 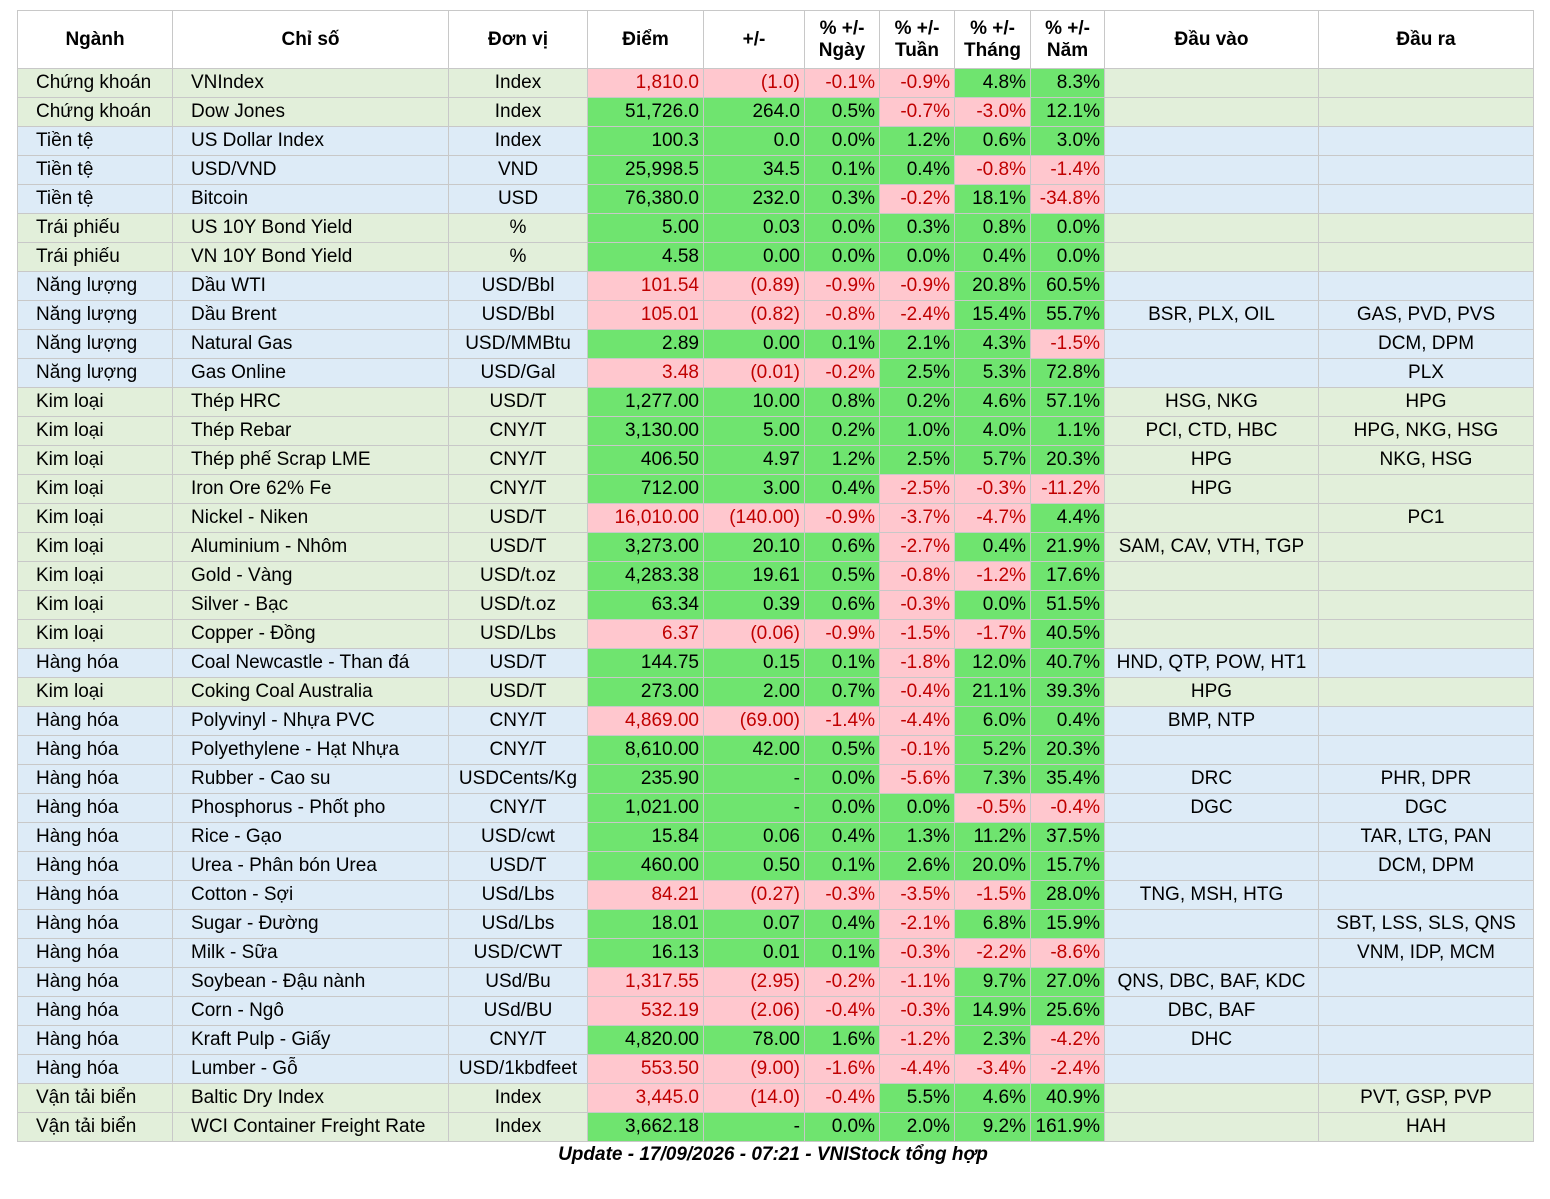 What do you see at coordinates (1426, 808) in the screenshot?
I see `table-cell: DGC` at bounding box center [1426, 808].